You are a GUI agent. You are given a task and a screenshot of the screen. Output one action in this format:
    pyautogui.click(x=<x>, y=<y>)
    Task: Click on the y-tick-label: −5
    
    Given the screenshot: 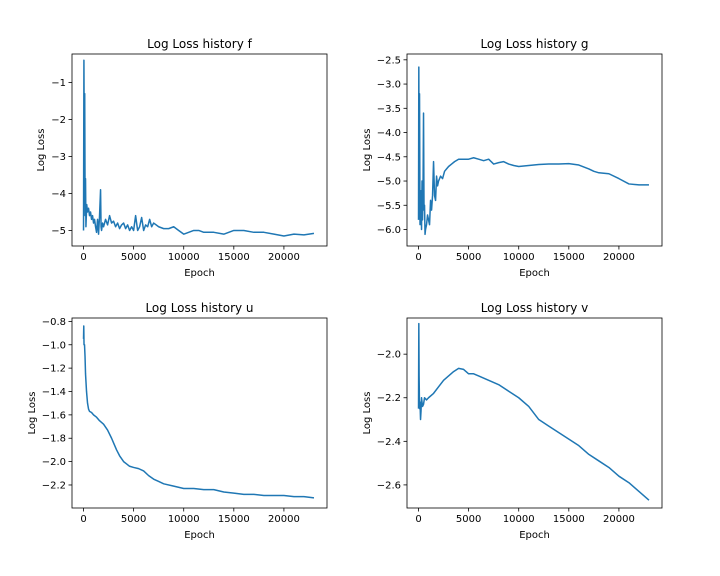 What is the action you would take?
    pyautogui.click(x=58, y=231)
    